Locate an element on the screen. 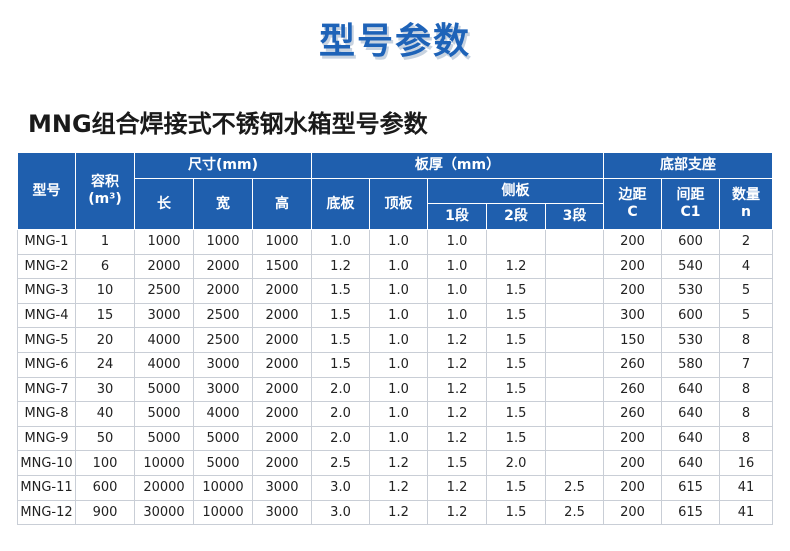 Image resolution: width=790 pixels, height=551 pixels. data-cell: MNG-7 is located at coordinates (46, 389).